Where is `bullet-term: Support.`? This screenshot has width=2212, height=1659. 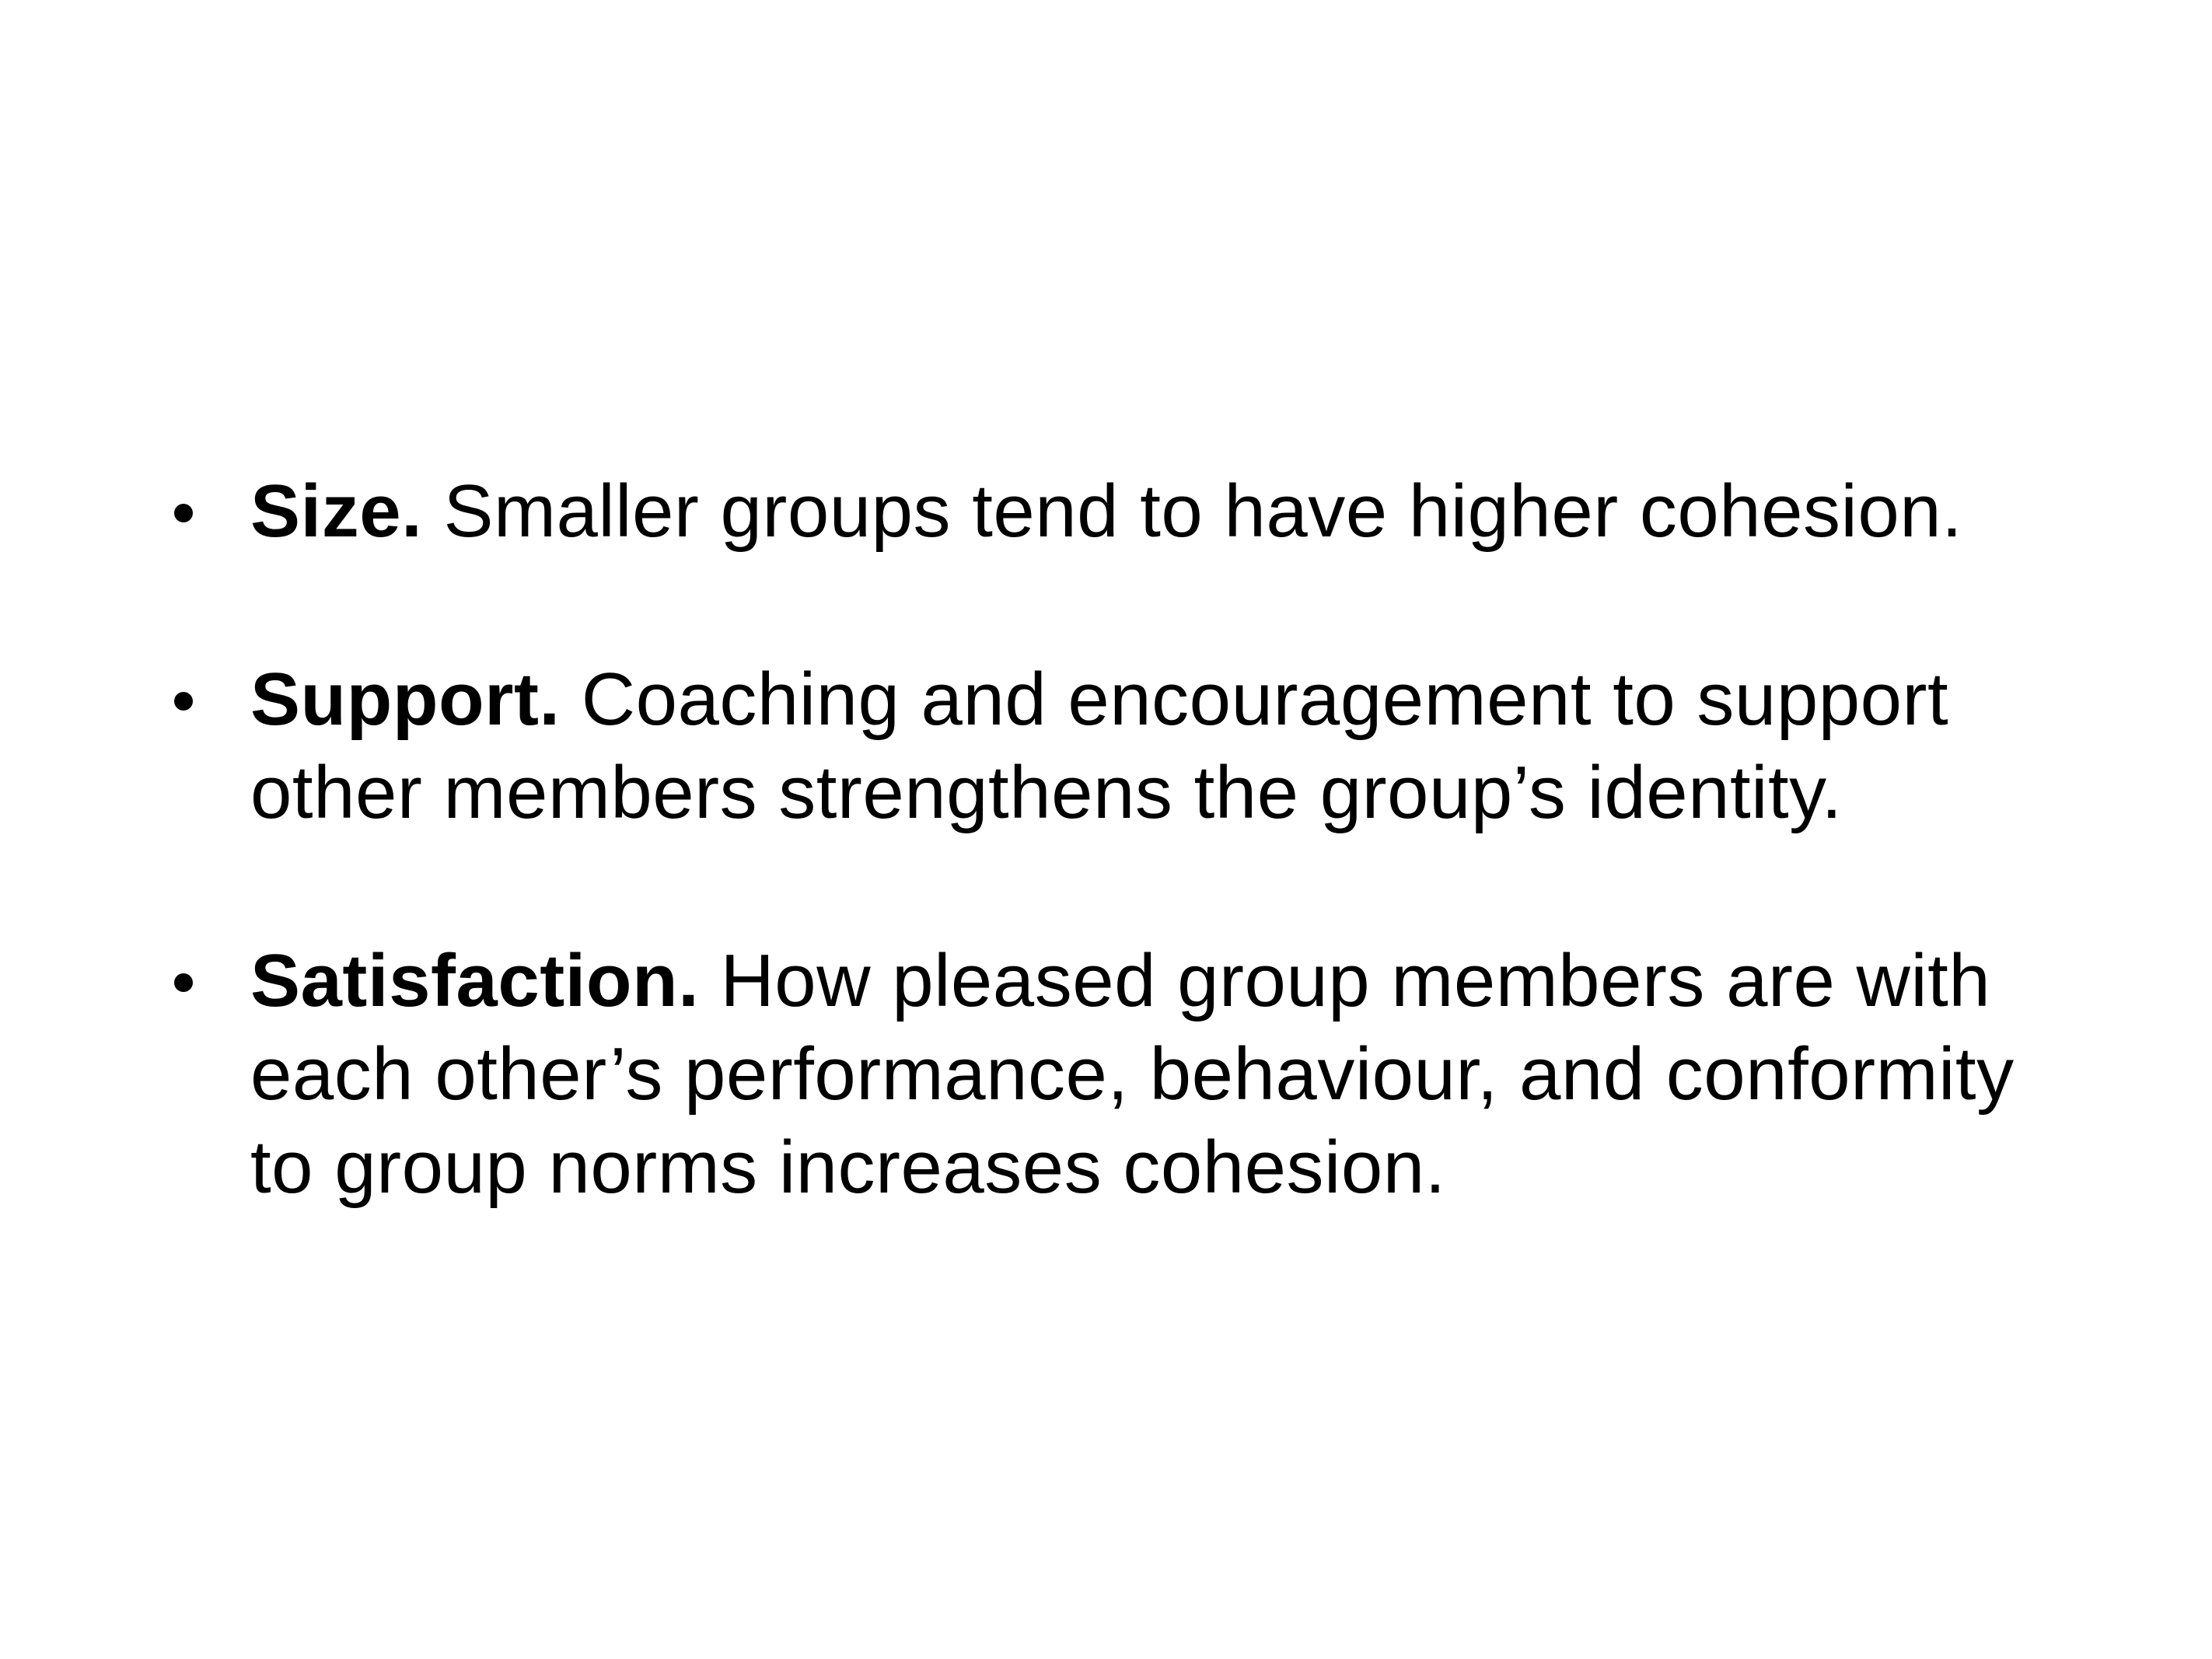 bullet-term: Support. is located at coordinates (416, 699).